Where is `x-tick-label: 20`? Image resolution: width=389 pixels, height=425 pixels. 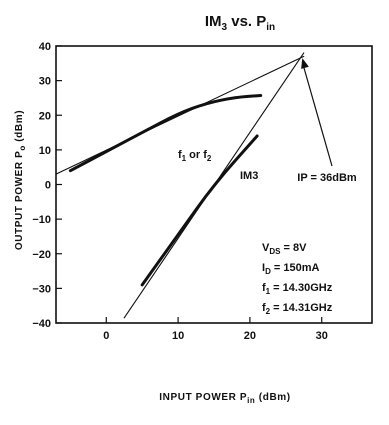
x-tick-label: 20 is located at coordinates (250, 336).